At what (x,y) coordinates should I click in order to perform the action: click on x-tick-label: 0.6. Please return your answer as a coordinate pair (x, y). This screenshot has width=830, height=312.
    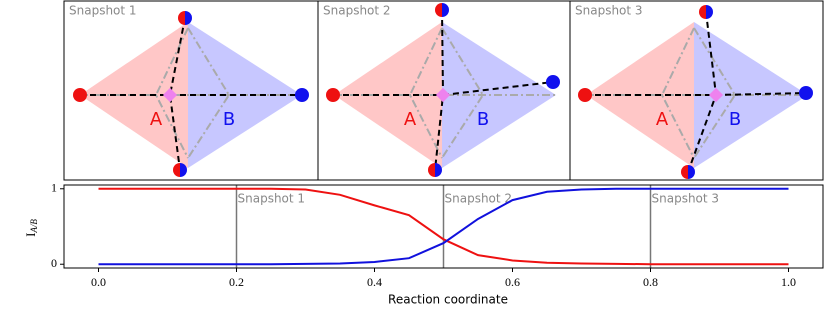
    Looking at the image, I should click on (512, 282).